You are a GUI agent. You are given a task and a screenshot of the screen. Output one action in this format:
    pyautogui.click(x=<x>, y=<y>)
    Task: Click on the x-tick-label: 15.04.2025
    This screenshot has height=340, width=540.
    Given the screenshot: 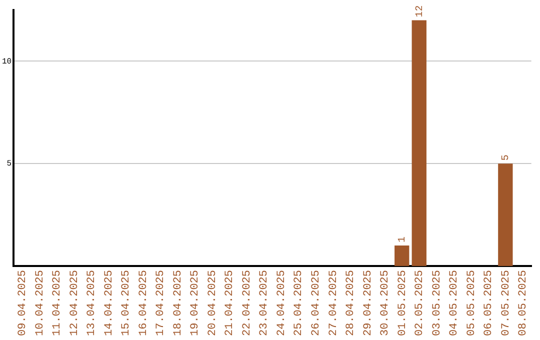 What is the action you would take?
    pyautogui.click(x=126, y=303)
    